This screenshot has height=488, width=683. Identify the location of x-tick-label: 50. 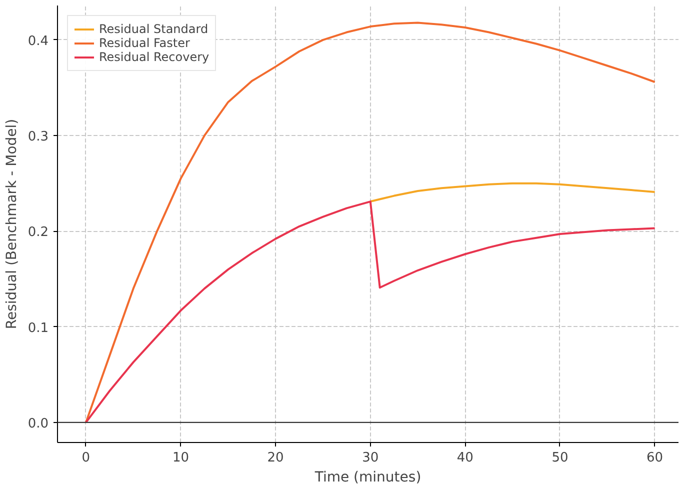
(560, 458).